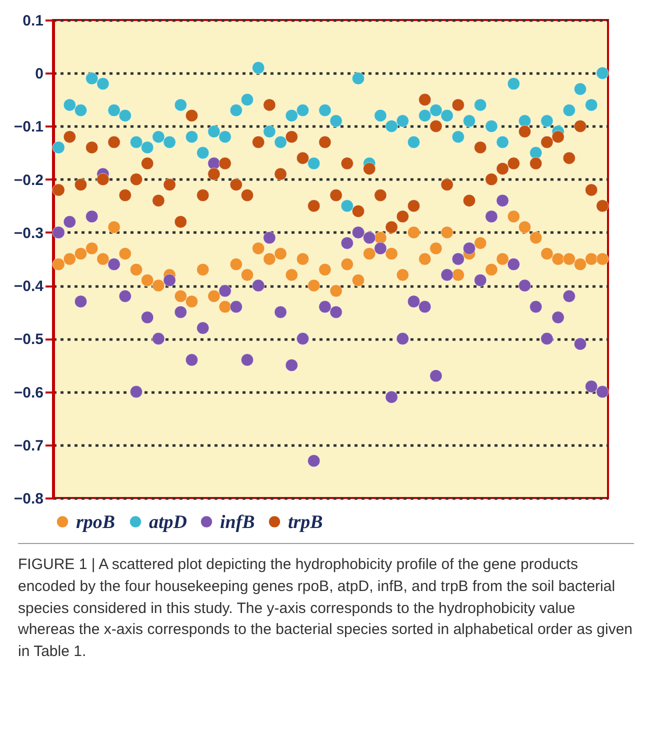 This screenshot has width=652, height=731. I want to click on legend-label: atpD, so click(168, 522).